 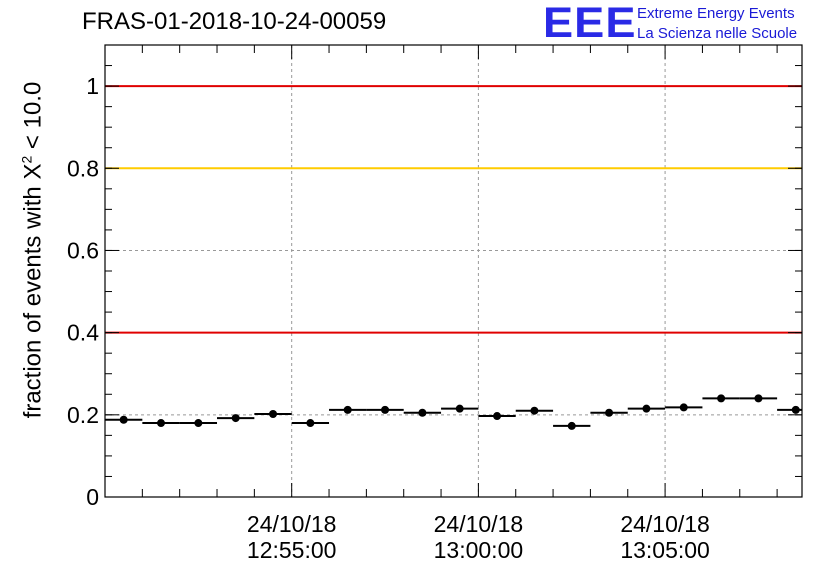 What do you see at coordinates (717, 33) in the screenshot?
I see `logo-caption-line2: La Scienza nelle Scuole` at bounding box center [717, 33].